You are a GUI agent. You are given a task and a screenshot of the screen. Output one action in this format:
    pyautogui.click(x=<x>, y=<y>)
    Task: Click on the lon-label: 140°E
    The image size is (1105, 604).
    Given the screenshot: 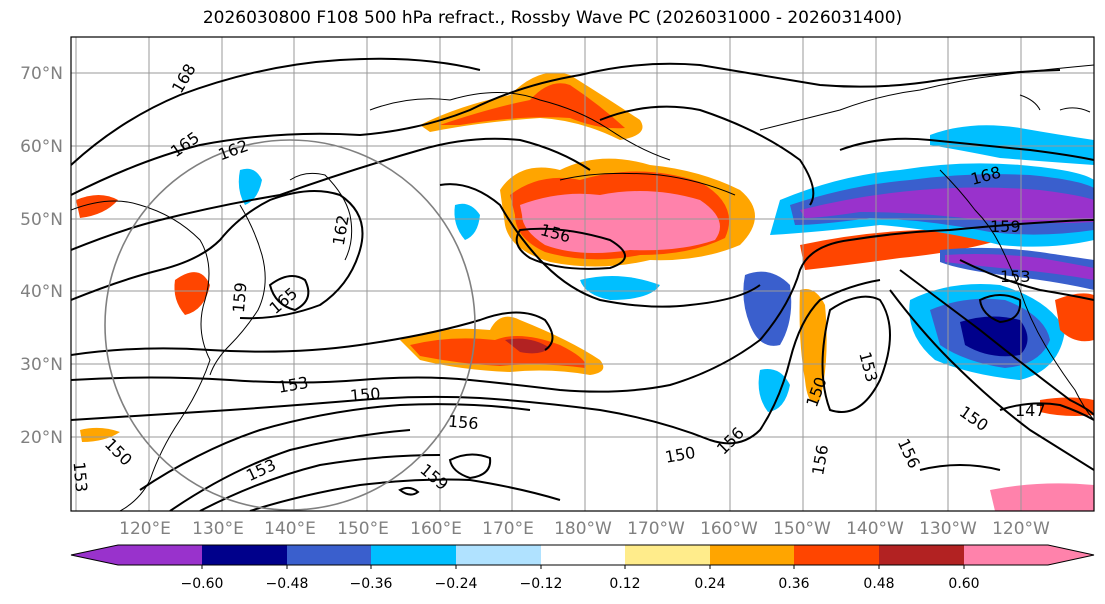 What is the action you would take?
    pyautogui.click(x=290, y=529)
    